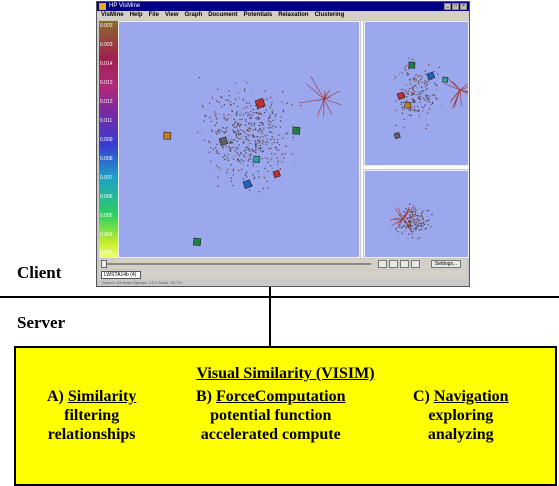 The height and width of the screenshot is (486, 559). Describe the element at coordinates (106, 26) in the screenshot. I see `scale-tick: 0.003` at that location.